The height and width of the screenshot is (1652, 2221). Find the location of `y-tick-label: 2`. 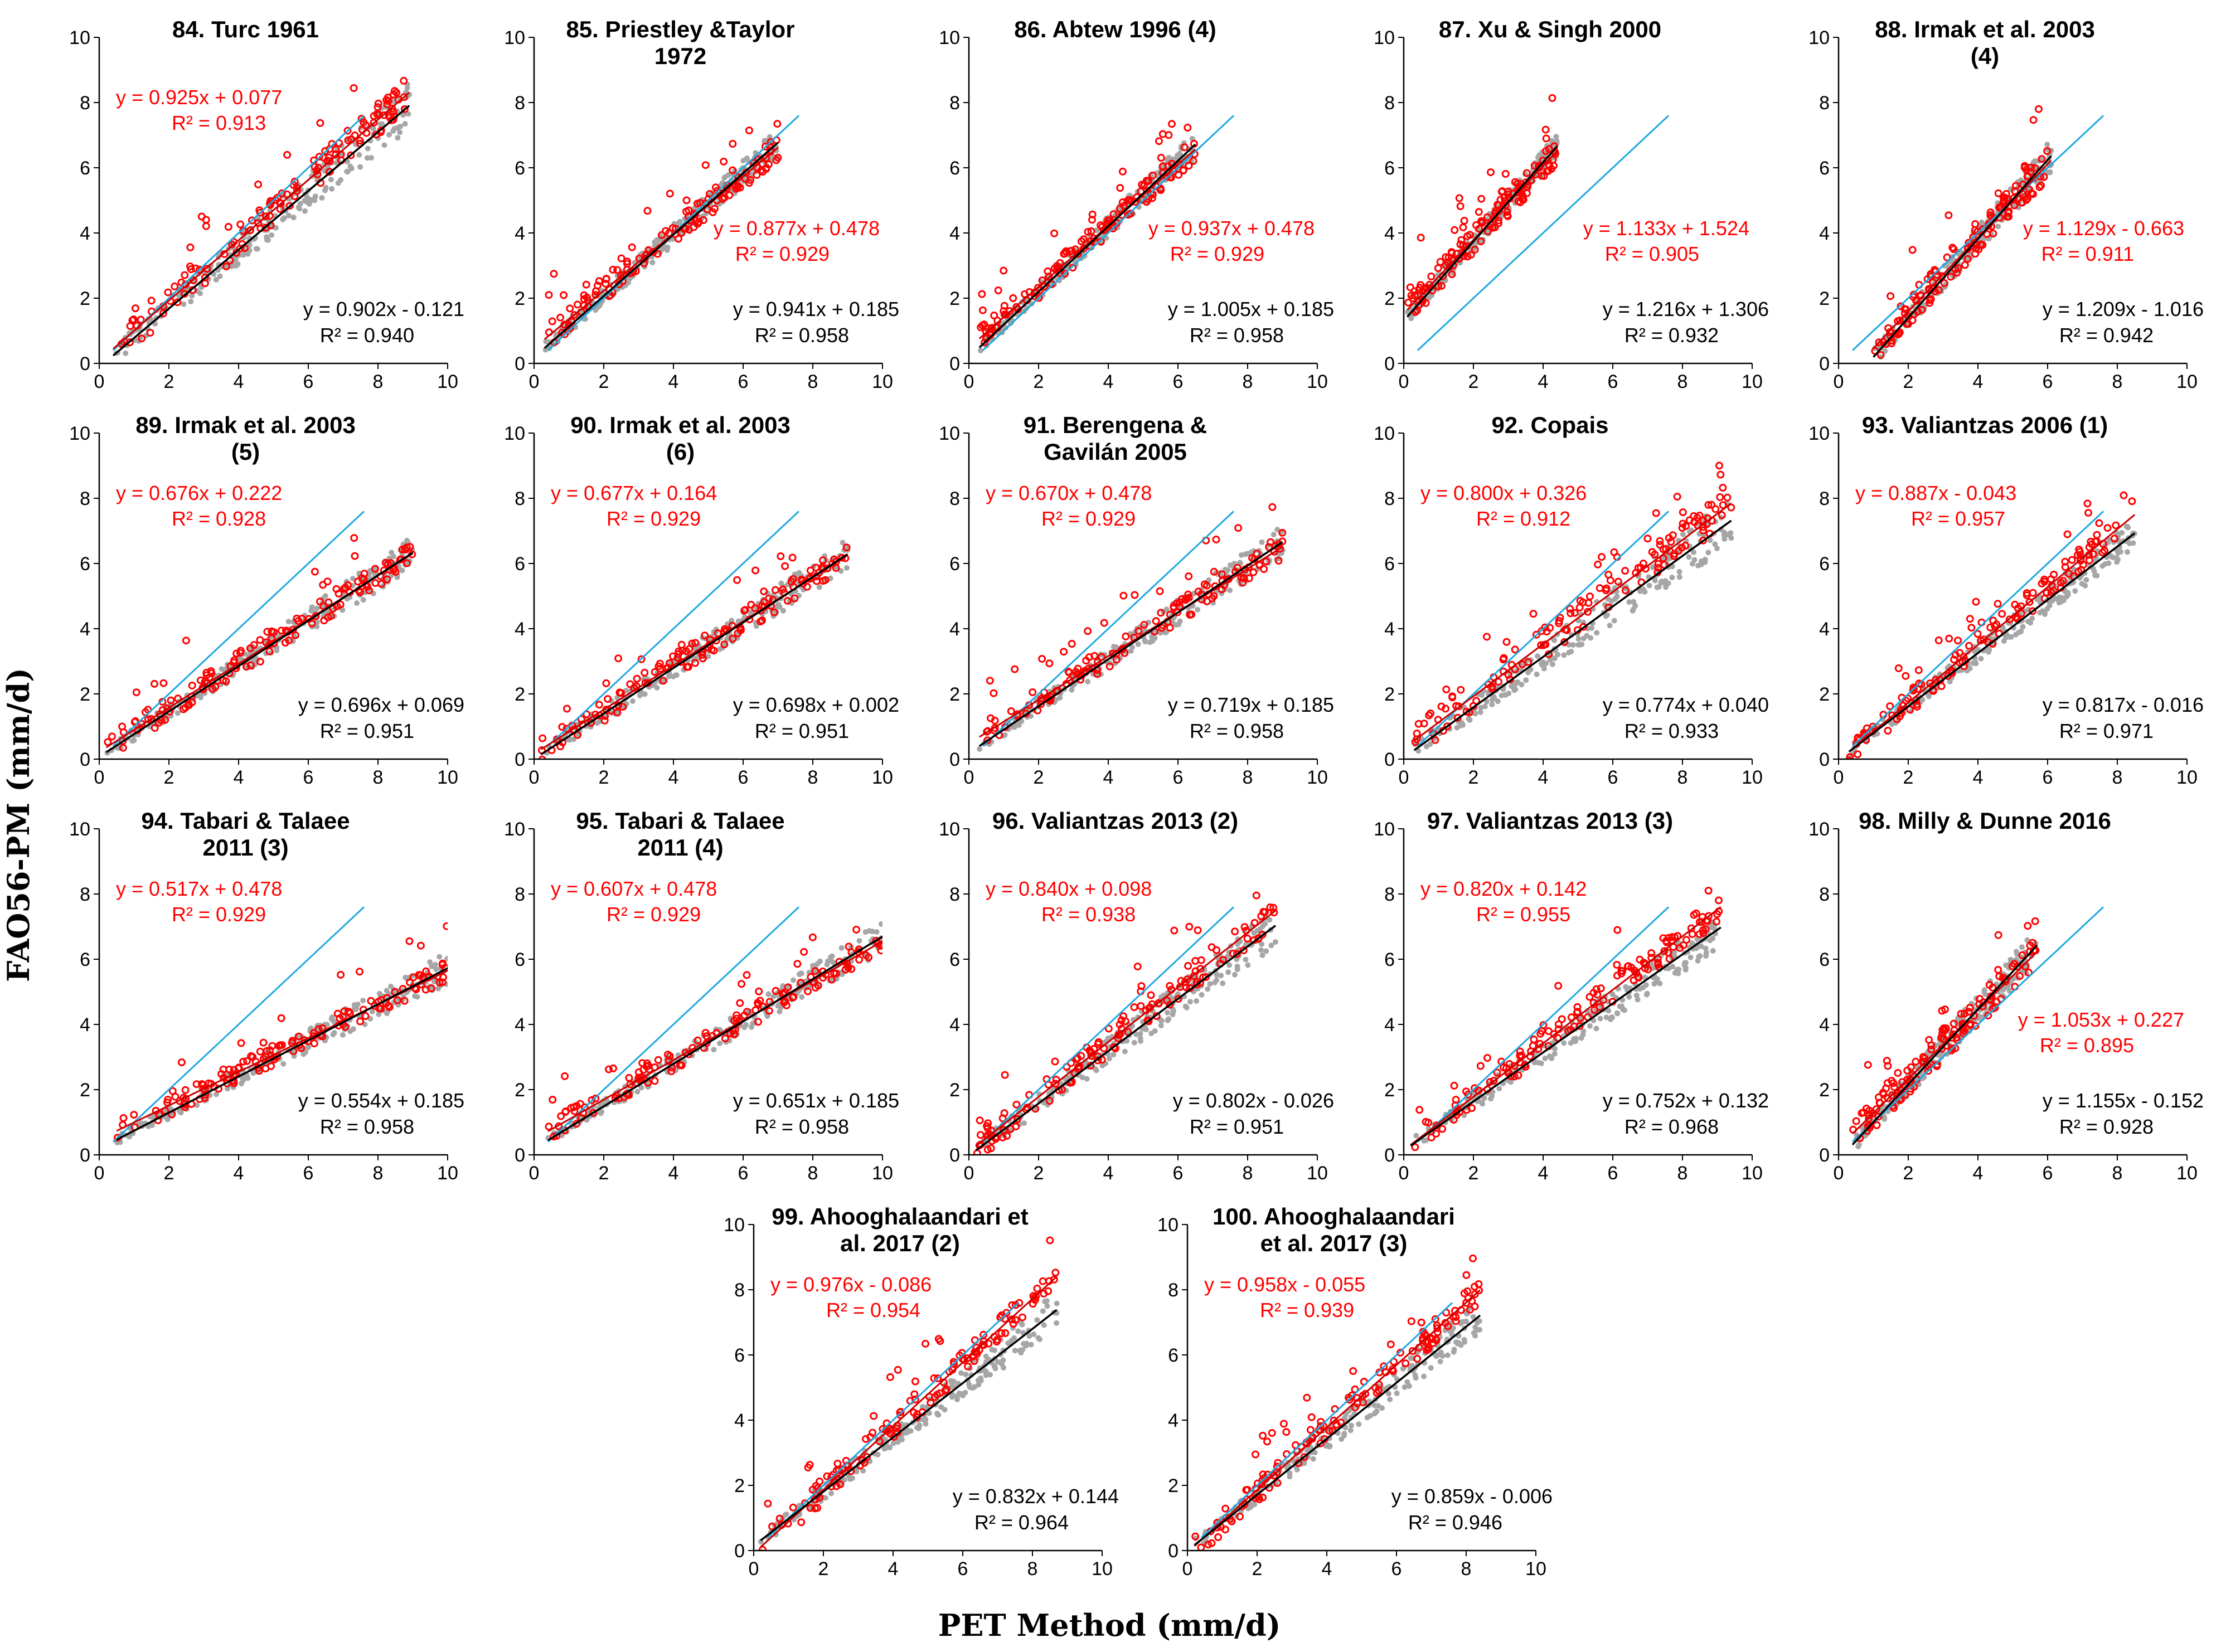

y-tick-label: 2 is located at coordinates (955, 299).